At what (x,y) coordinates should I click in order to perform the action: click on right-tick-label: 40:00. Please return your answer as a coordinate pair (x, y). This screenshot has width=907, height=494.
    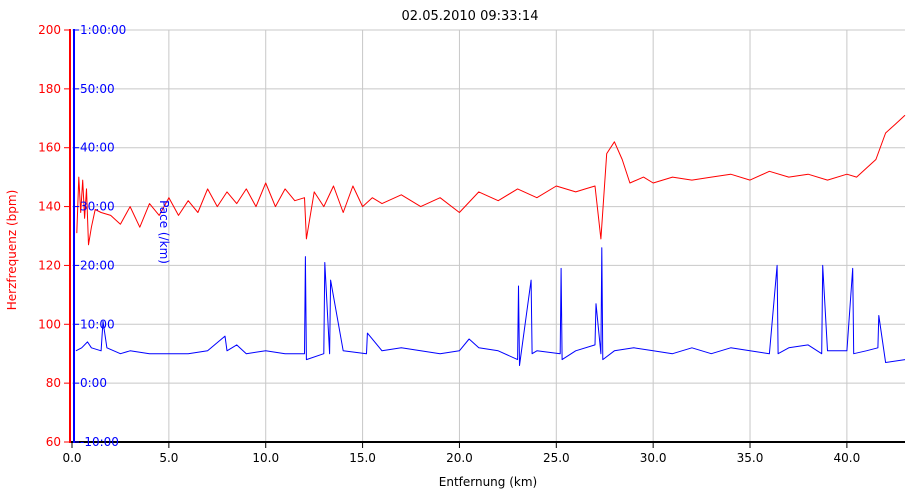
    Looking at the image, I should click on (97, 148).